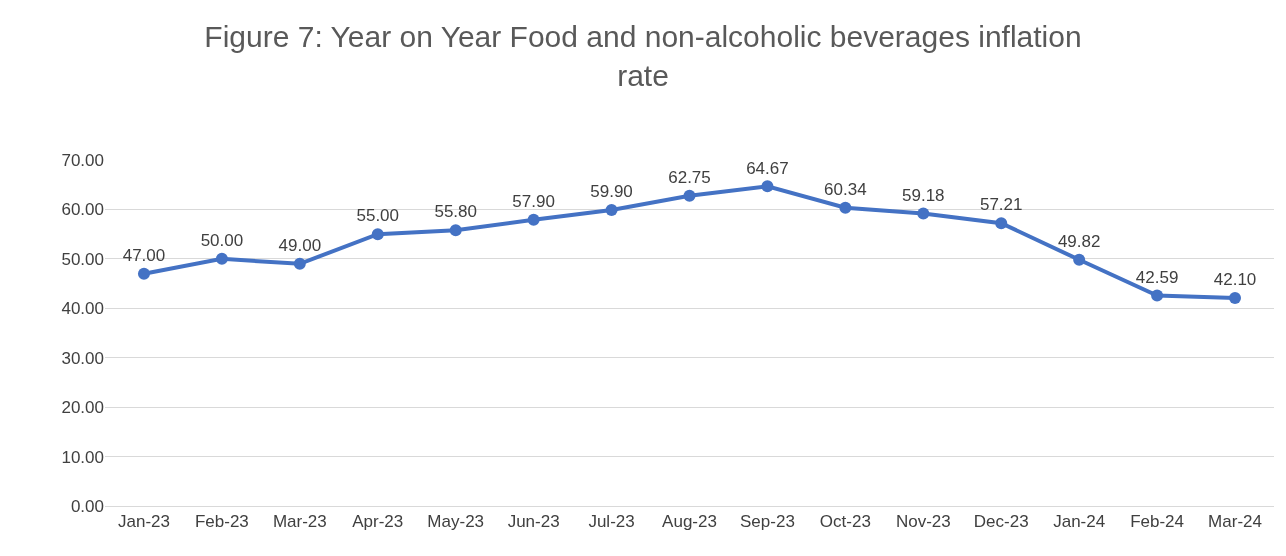 Image resolution: width=1286 pixels, height=556 pixels. What do you see at coordinates (1157, 277) in the screenshot?
I see `data-label: 42.59` at bounding box center [1157, 277].